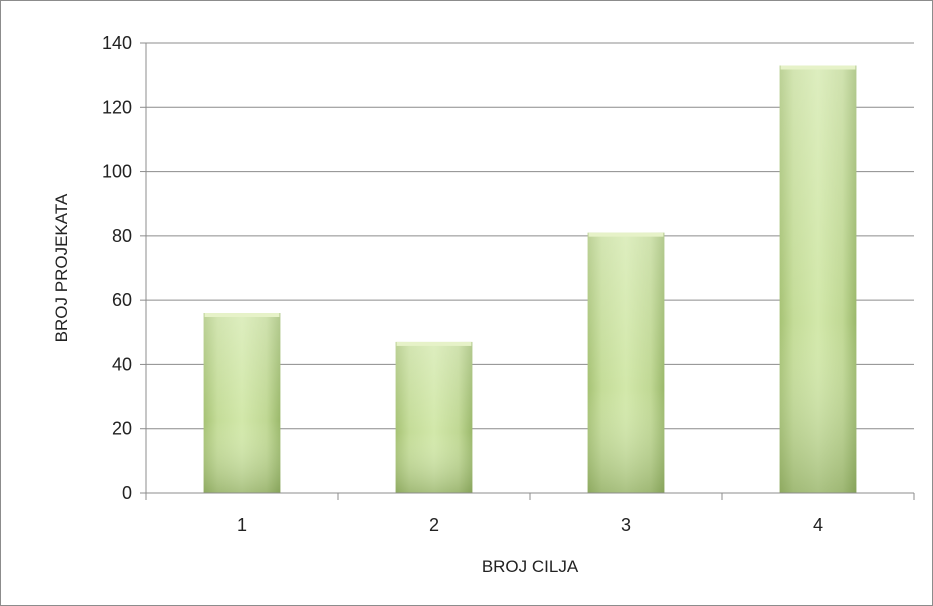  Describe the element at coordinates (117, 172) in the screenshot. I see `y-tick-label: 100` at that location.